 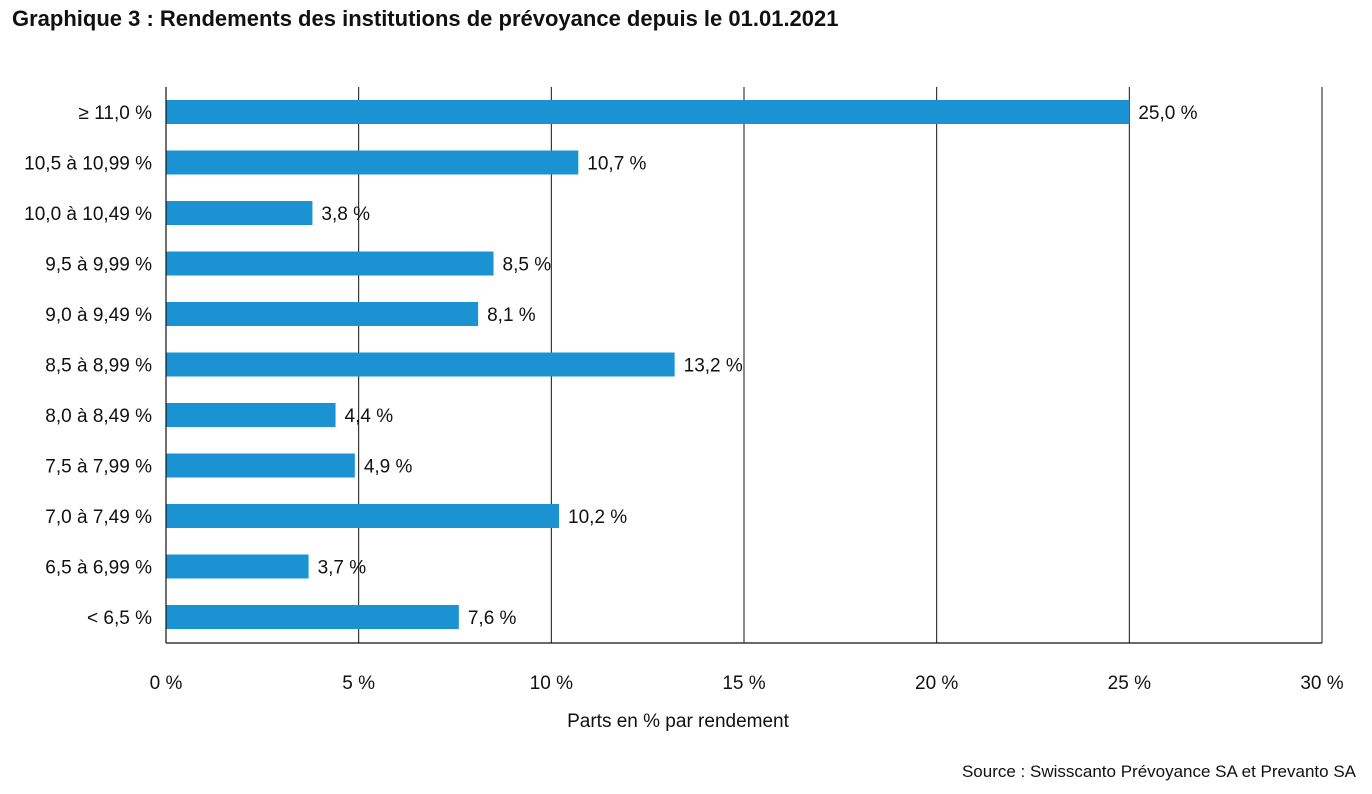 What do you see at coordinates (342, 568) in the screenshot?
I see `data-label: 3,7 %` at bounding box center [342, 568].